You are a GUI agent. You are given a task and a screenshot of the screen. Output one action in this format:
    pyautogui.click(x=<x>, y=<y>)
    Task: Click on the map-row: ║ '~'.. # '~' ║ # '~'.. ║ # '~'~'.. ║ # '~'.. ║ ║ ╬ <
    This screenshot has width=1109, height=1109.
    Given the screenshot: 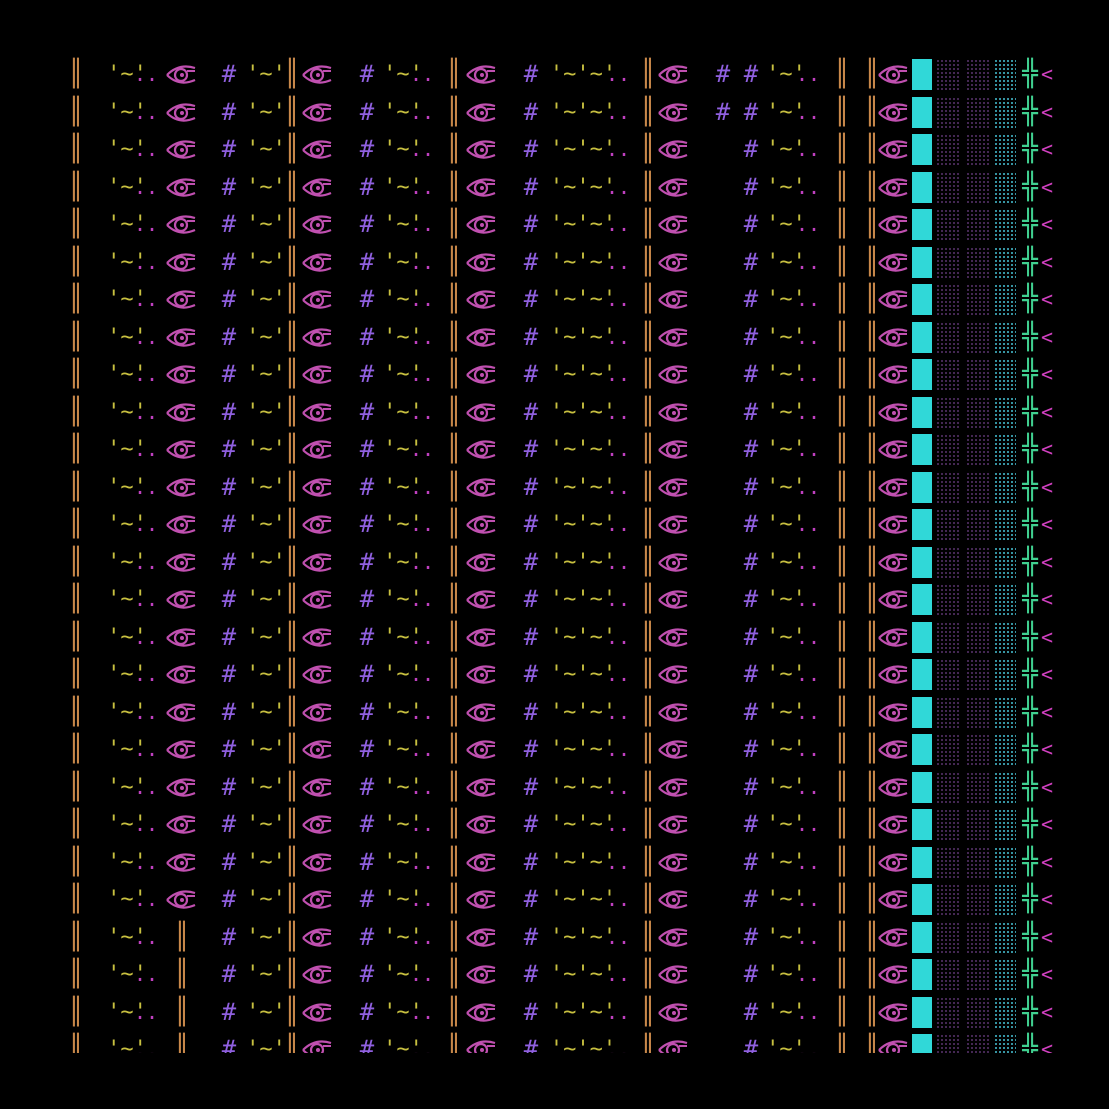 What is the action you would take?
    pyautogui.click(x=562, y=375)
    